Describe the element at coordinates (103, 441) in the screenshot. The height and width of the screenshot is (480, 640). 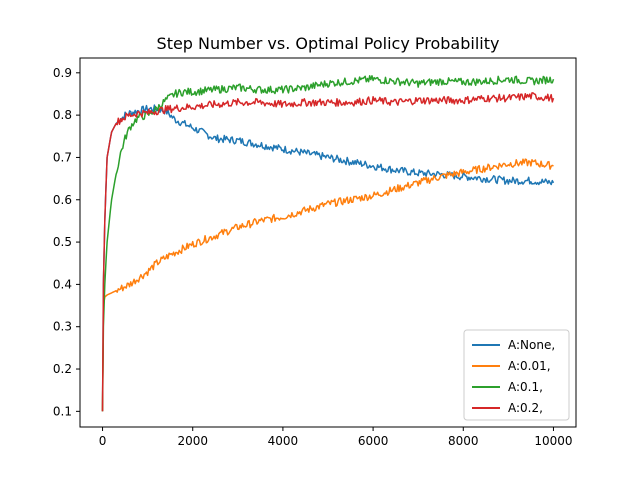
I see `x-tick-label: 0` at that location.